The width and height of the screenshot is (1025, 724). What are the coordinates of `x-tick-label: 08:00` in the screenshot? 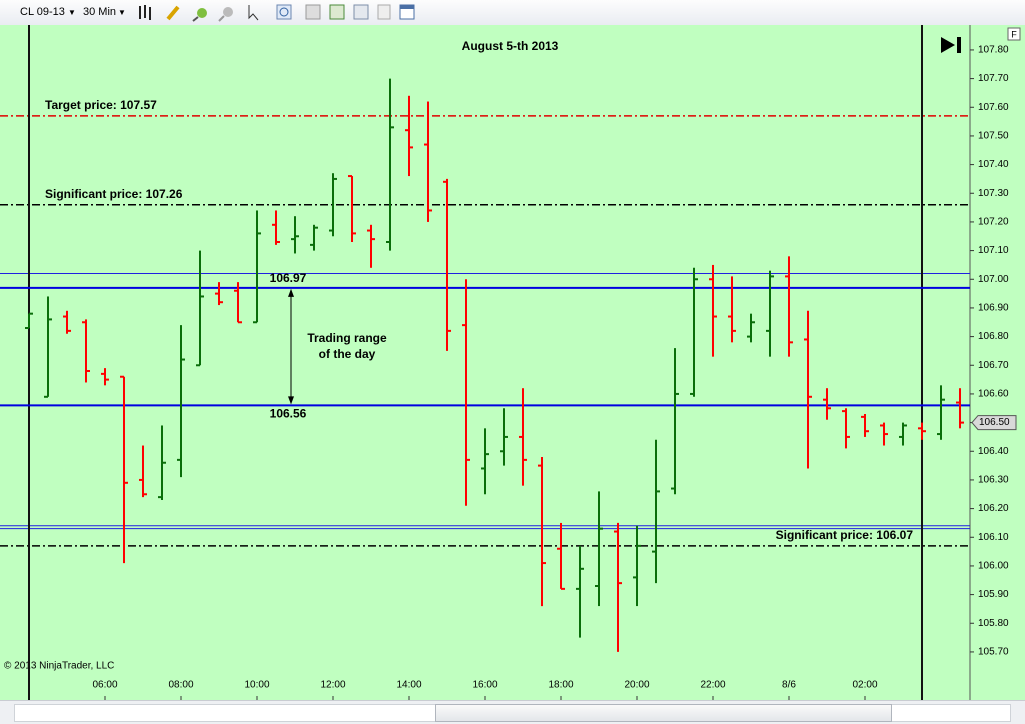 It's located at (180, 685).